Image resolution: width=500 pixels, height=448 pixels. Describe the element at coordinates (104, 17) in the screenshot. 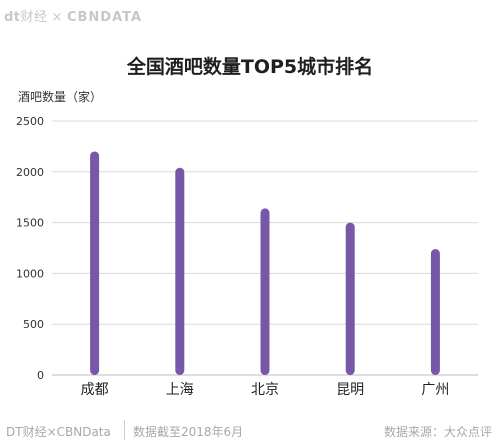

I see `brand-cbndata: CBNDATA` at that location.